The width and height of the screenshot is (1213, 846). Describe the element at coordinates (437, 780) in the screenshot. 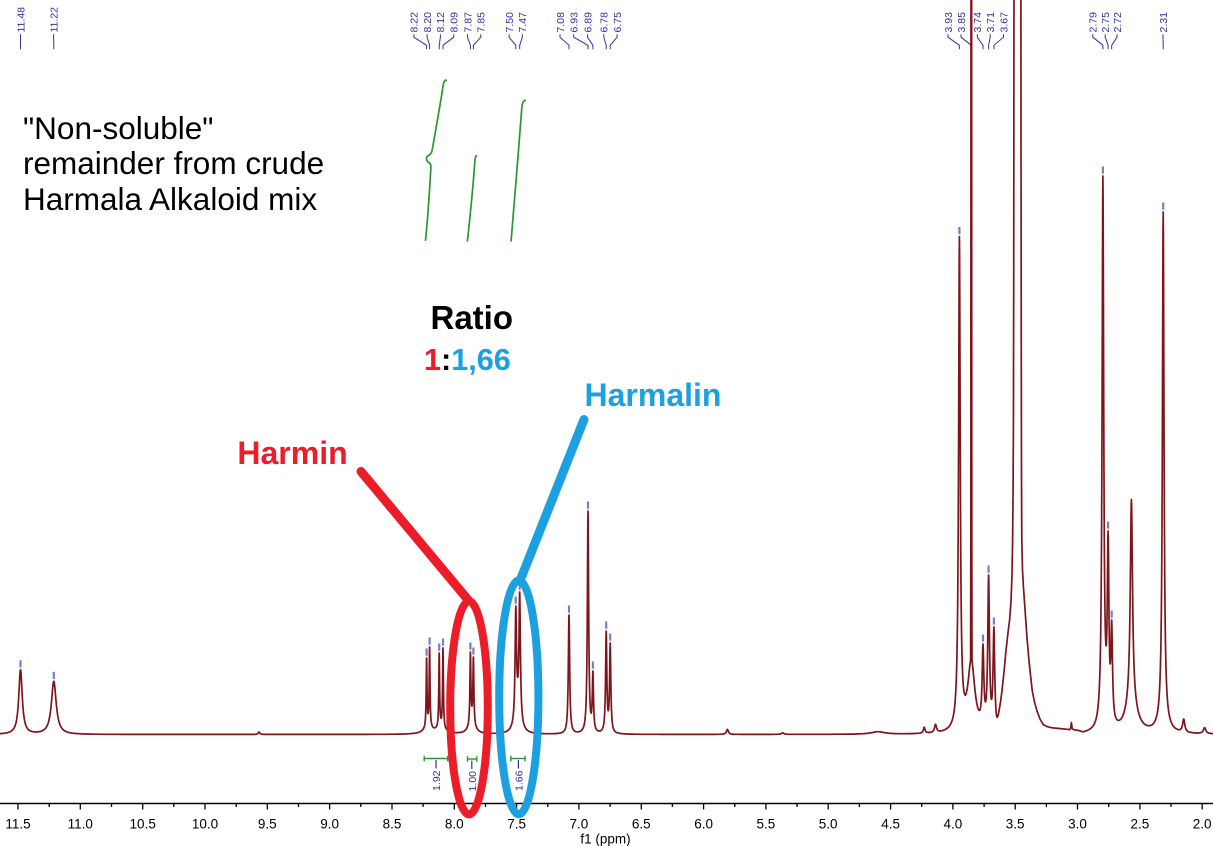

I see `svg-text: 1.92` at that location.